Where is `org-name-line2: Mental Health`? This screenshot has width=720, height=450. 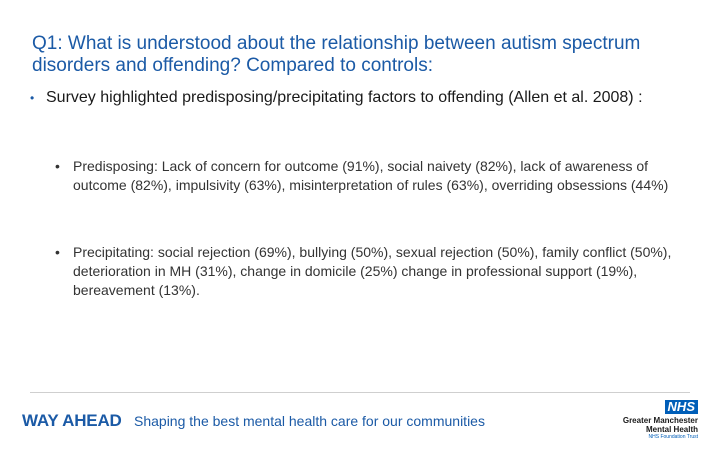
org-name-line2: Mental Health is located at coordinates (671, 429).